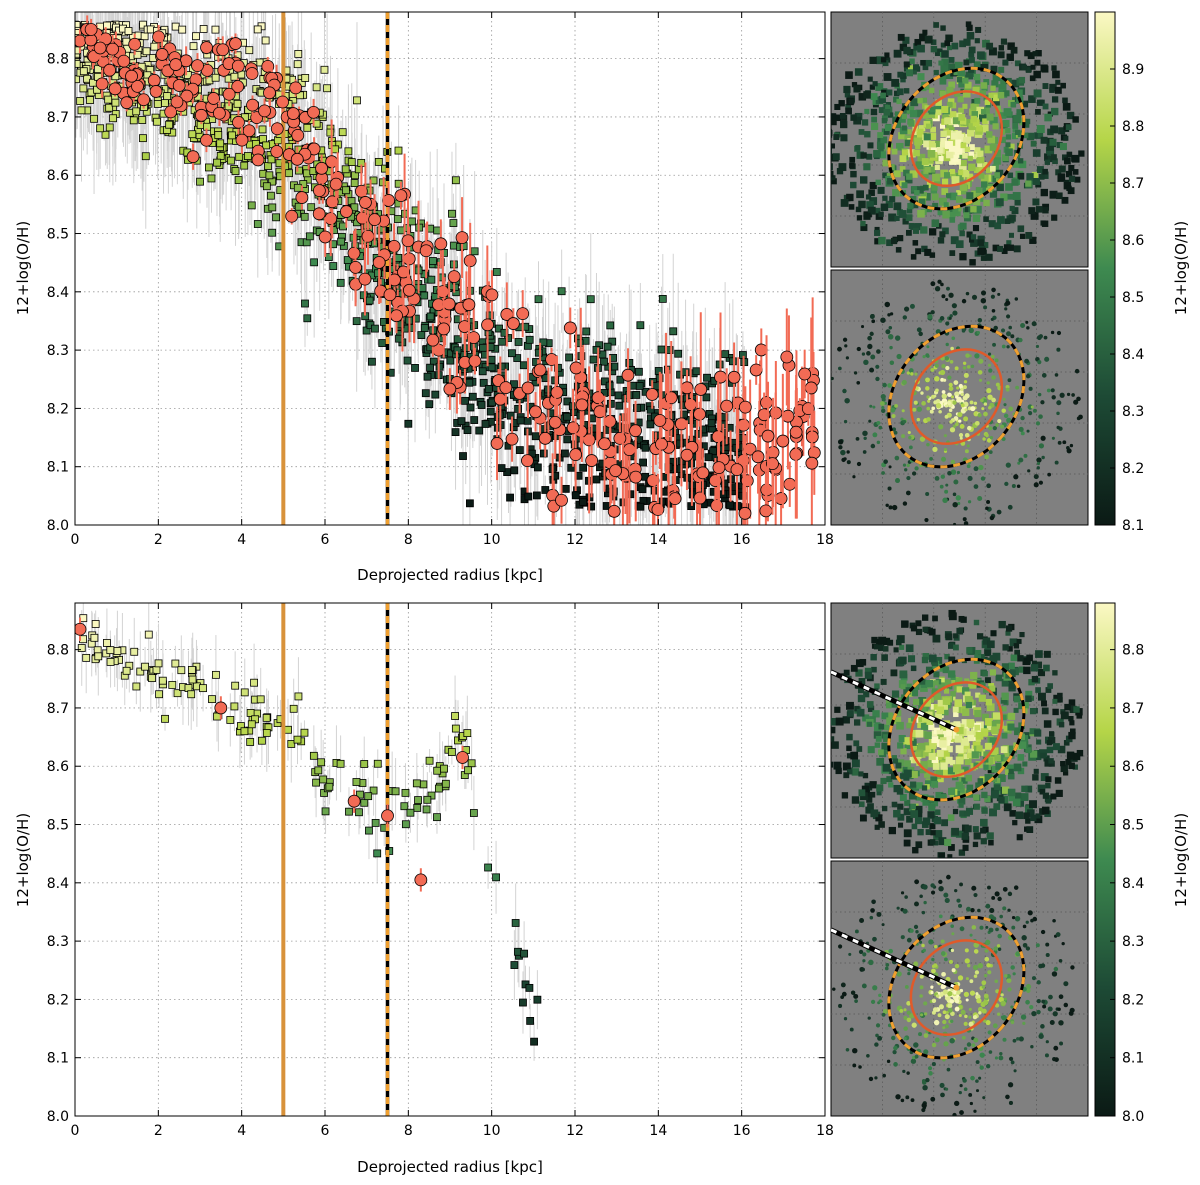 Image resolution: width=1200 pixels, height=1185 pixels. I want to click on x-tick-label: 4, so click(241, 540).